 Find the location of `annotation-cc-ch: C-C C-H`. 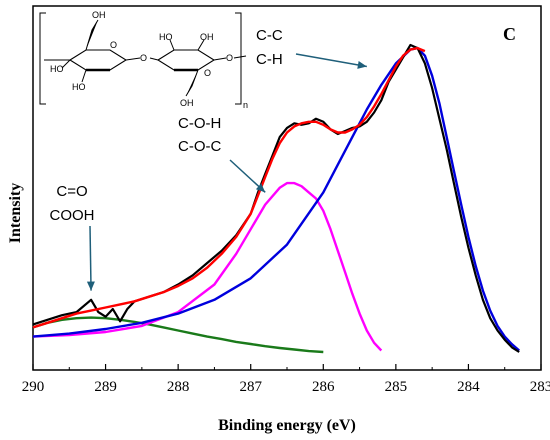

annotation-cc-ch: C-C C-H is located at coordinates (269, 47).